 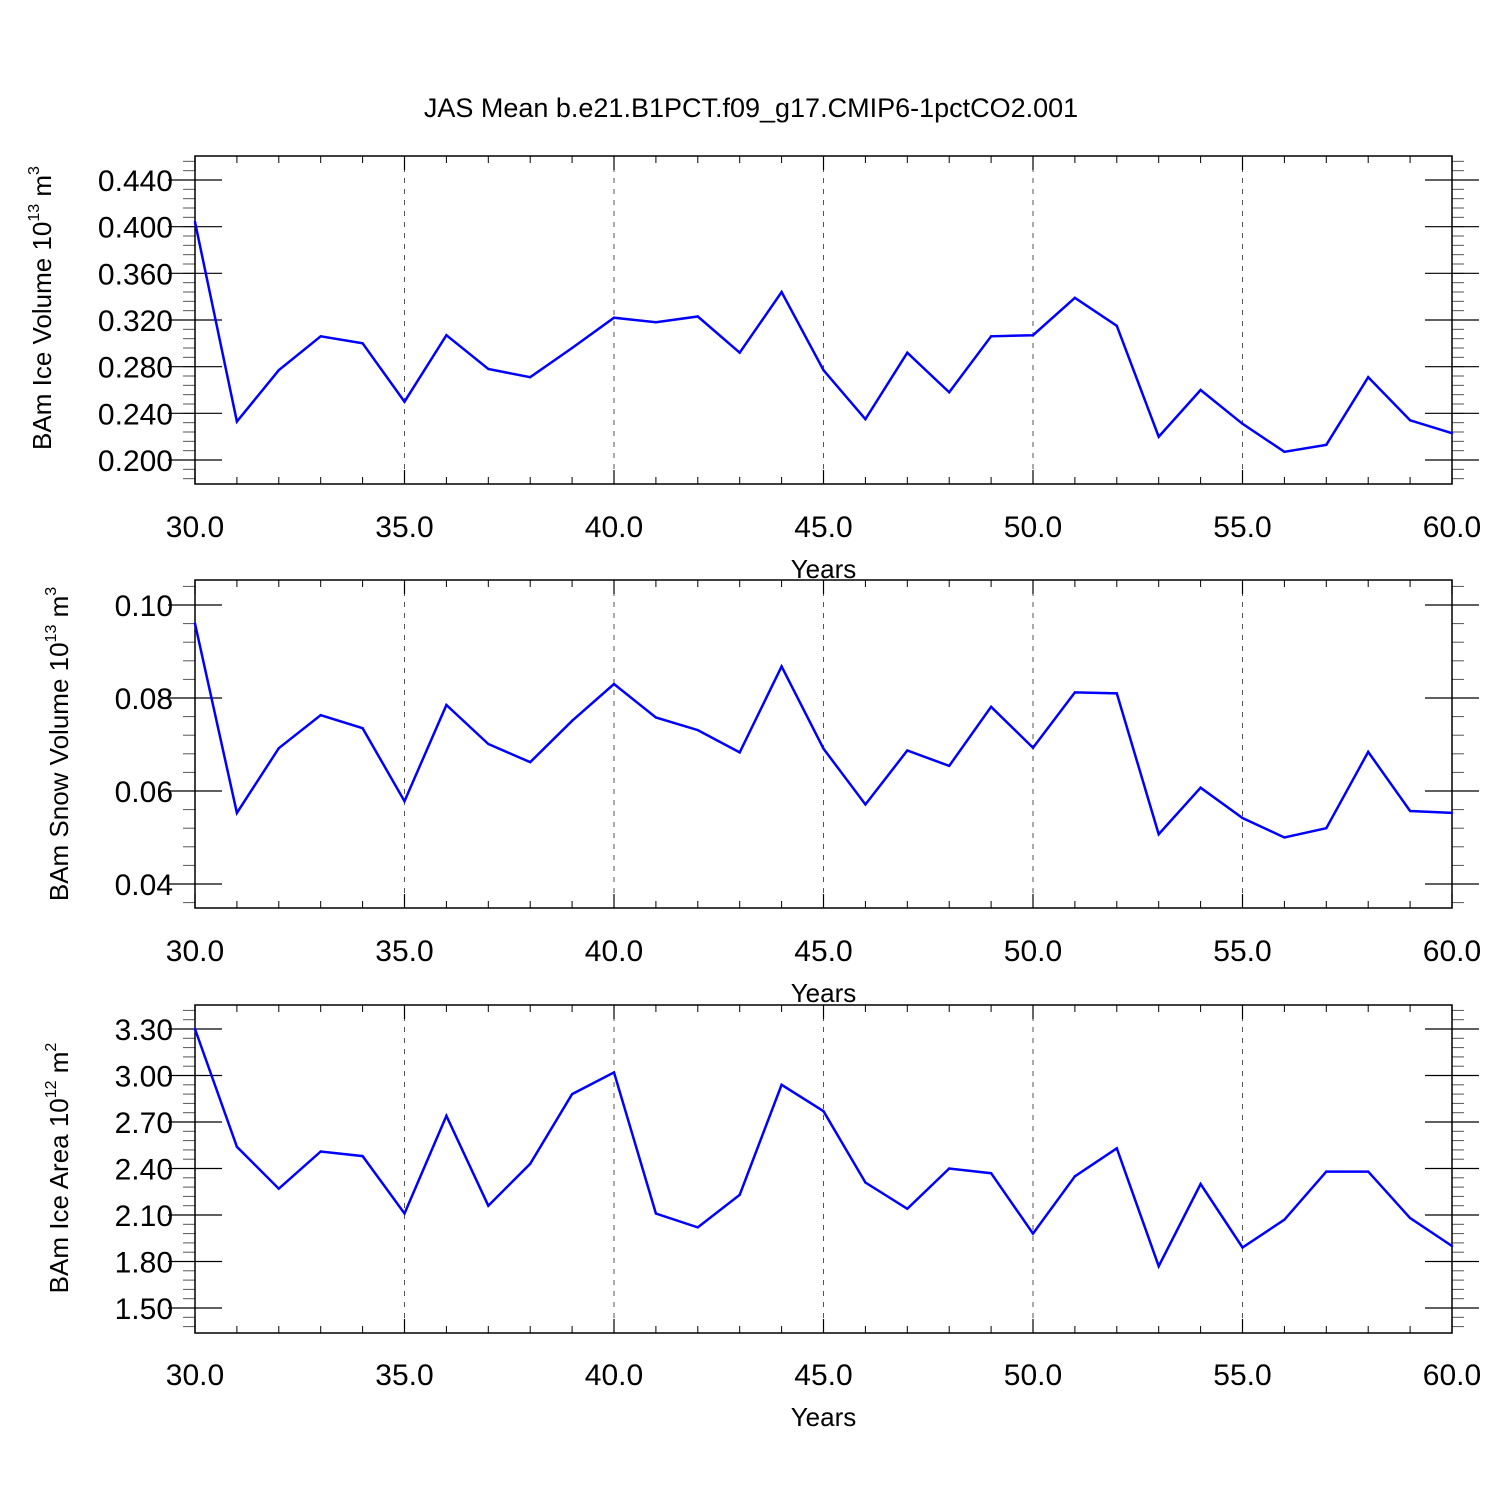 I want to click on y-tick-label: 1.50, so click(x=144, y=1309).